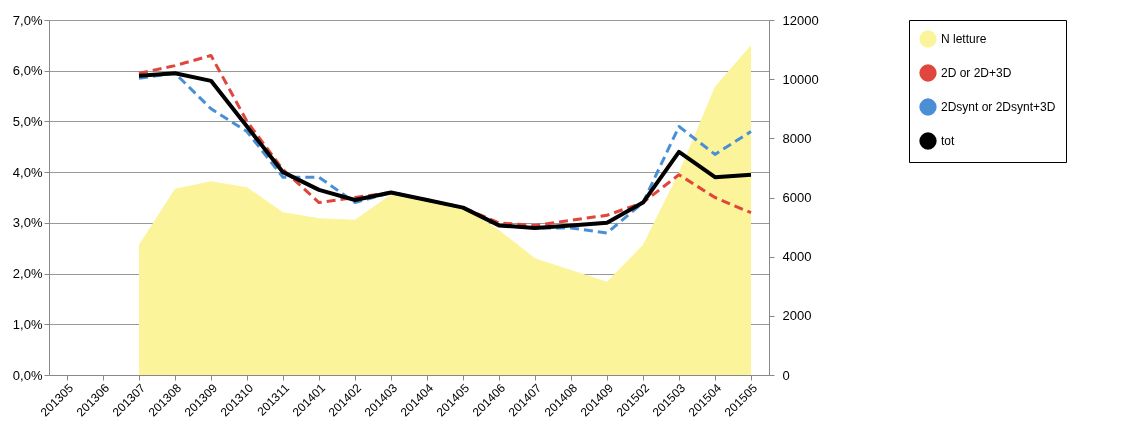 This screenshot has width=1132, height=443. What do you see at coordinates (786, 375) in the screenshot?
I see `y2-tick-label: 0` at bounding box center [786, 375].